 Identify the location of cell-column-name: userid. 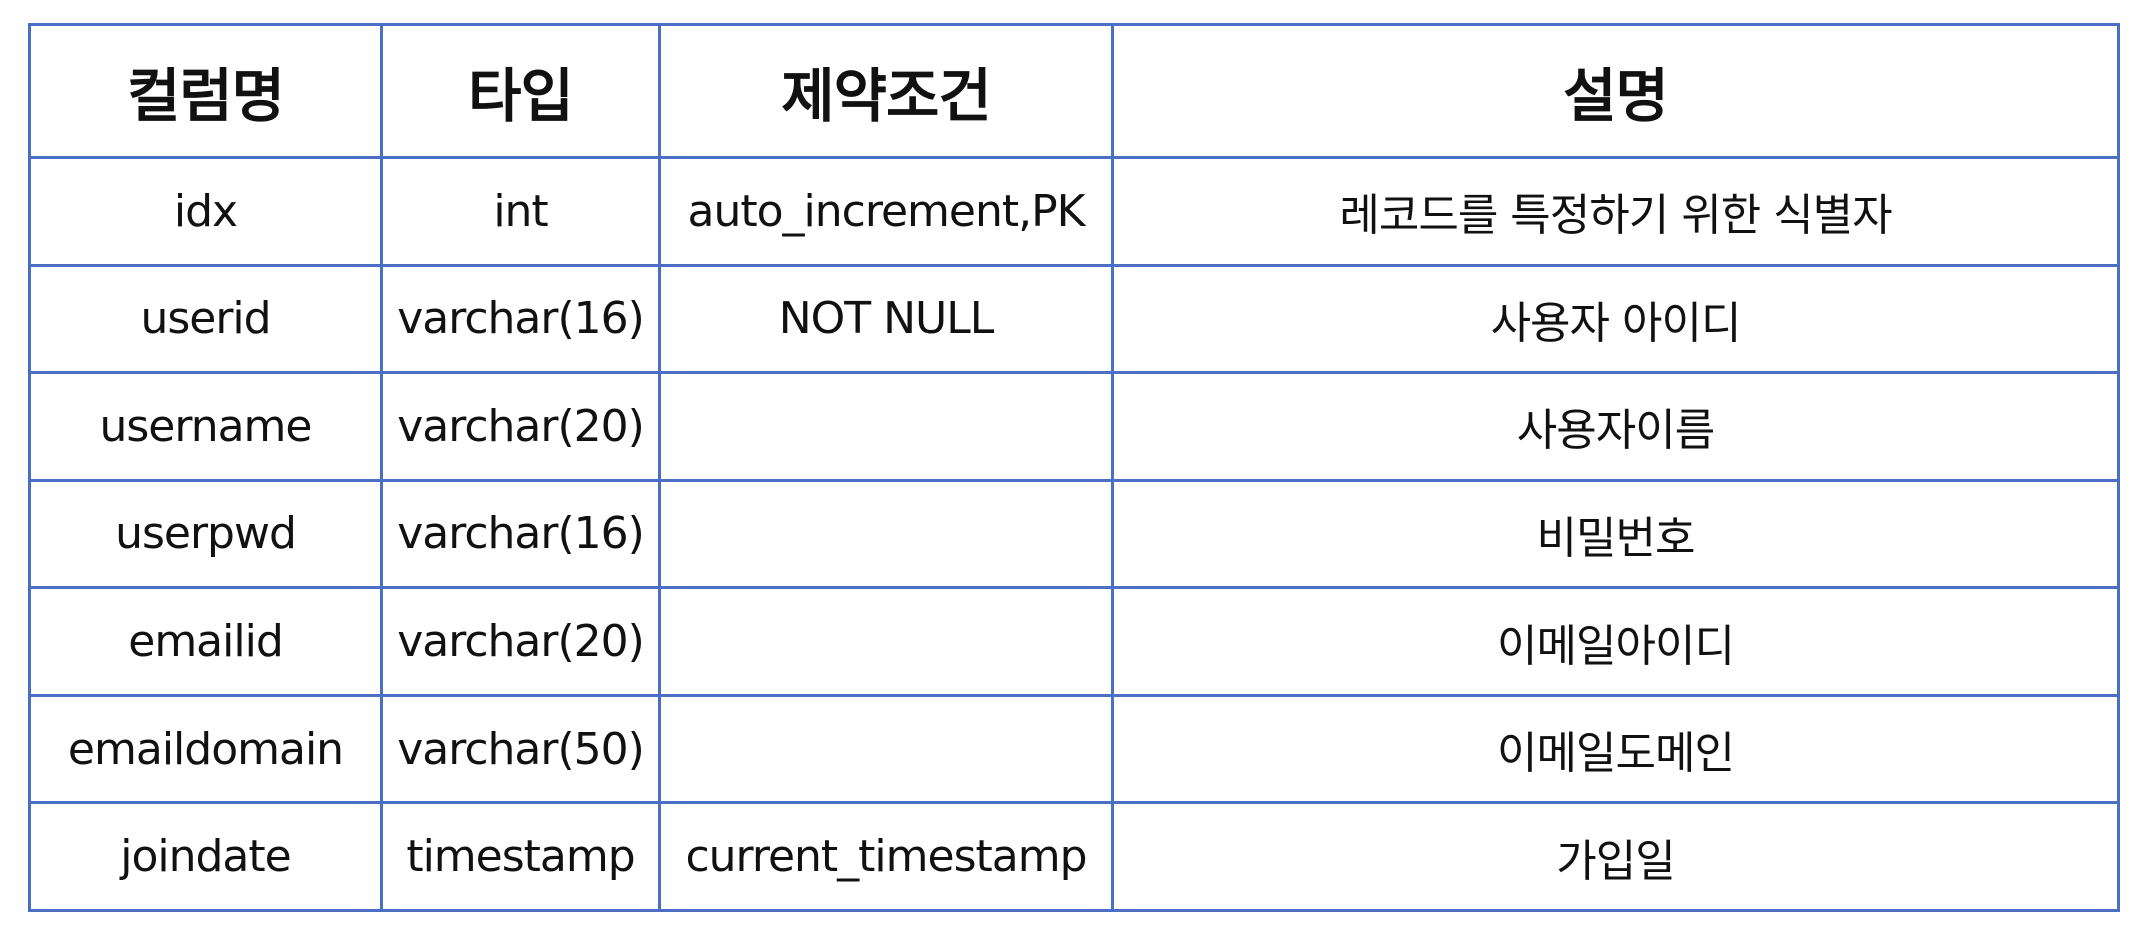
(205, 319).